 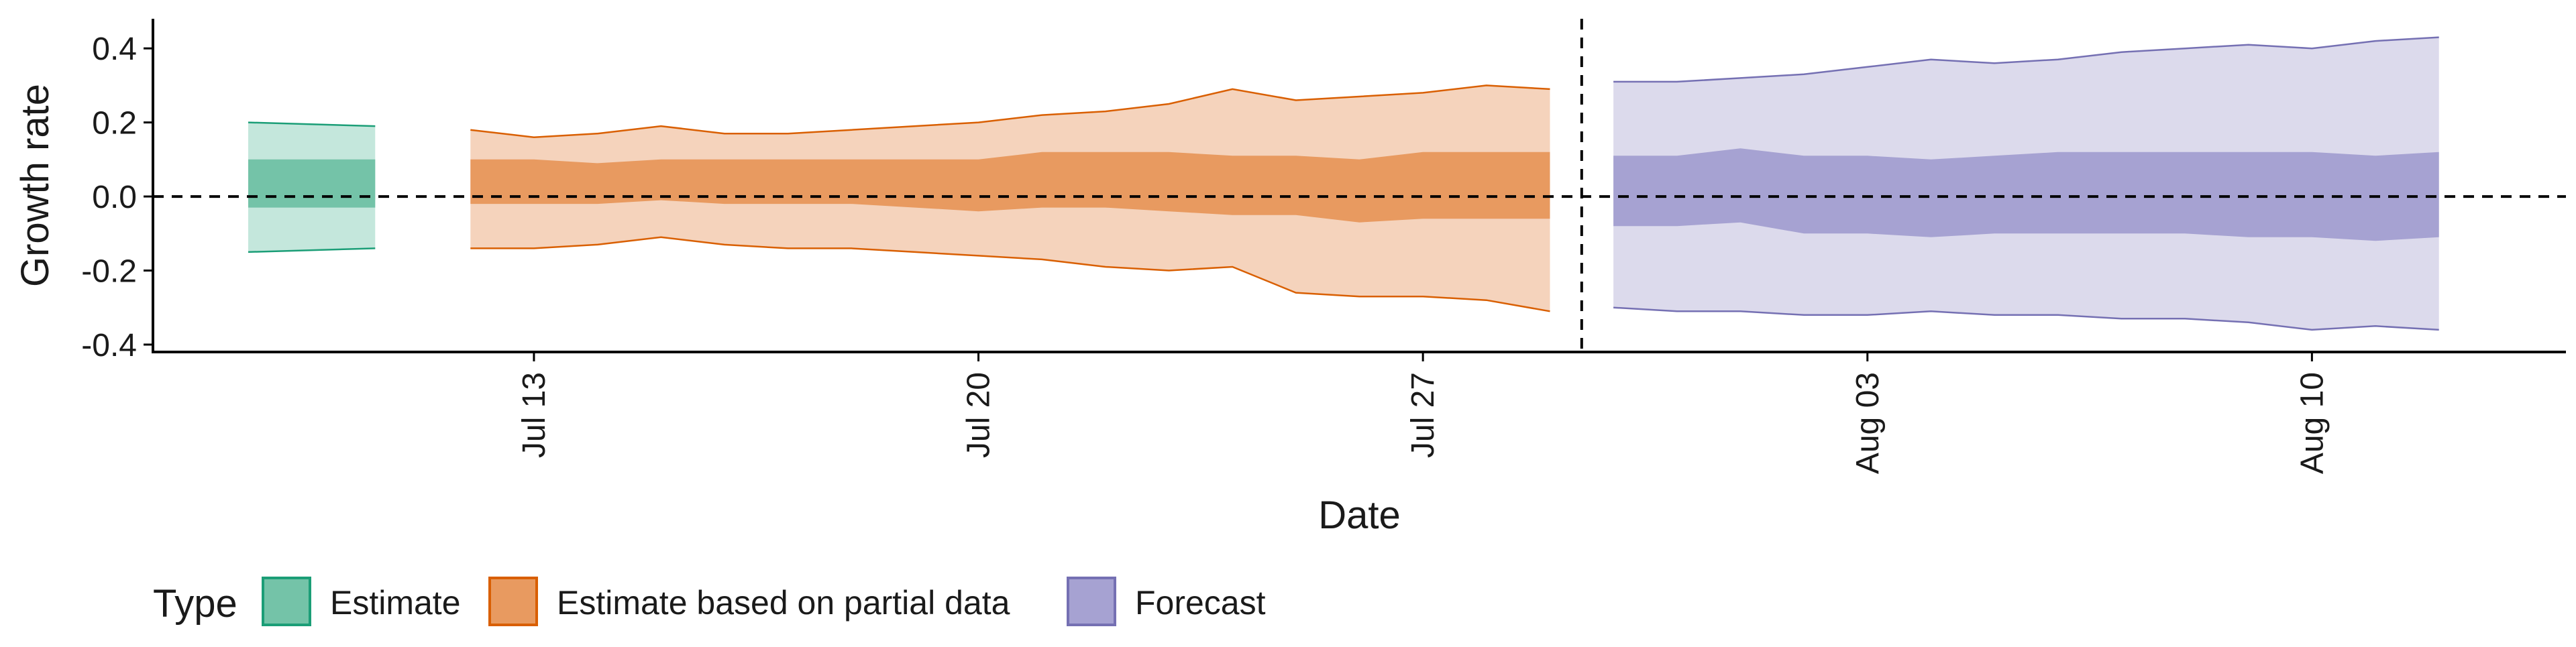 What do you see at coordinates (1010, 274) in the screenshot?
I see `series-1-lower-edge` at bounding box center [1010, 274].